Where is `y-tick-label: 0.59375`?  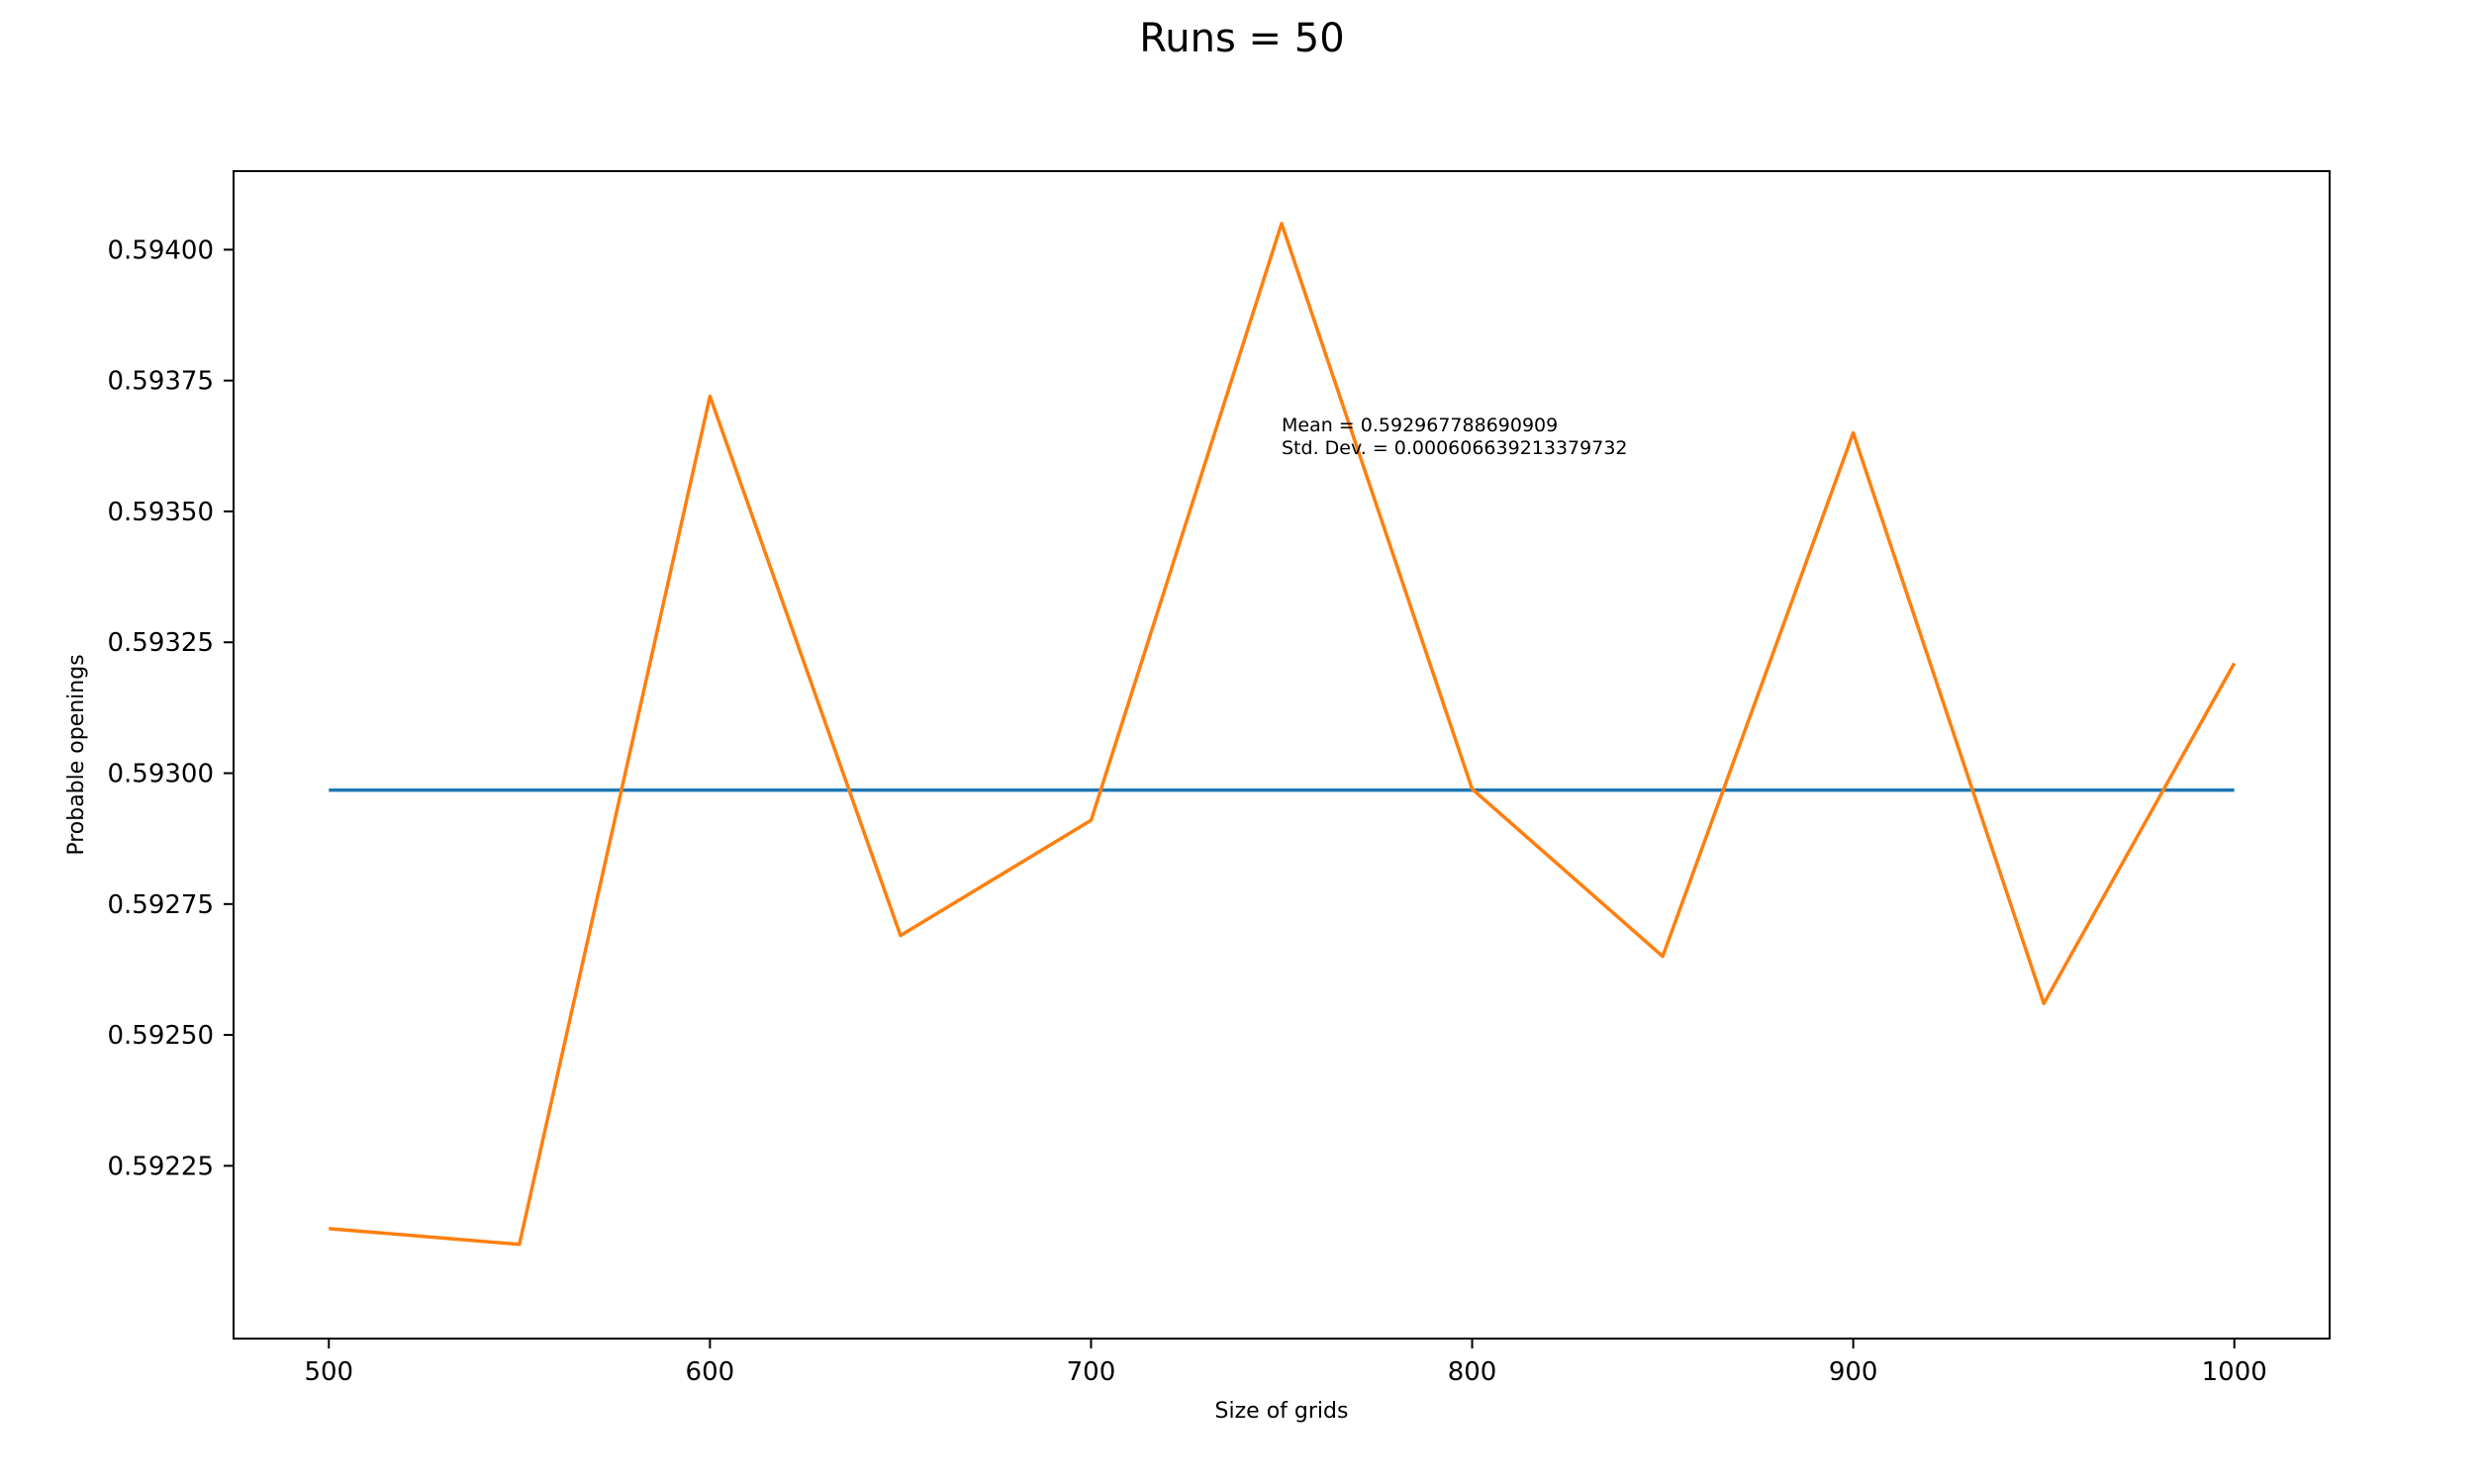 y-tick-label: 0.59375 is located at coordinates (161, 382).